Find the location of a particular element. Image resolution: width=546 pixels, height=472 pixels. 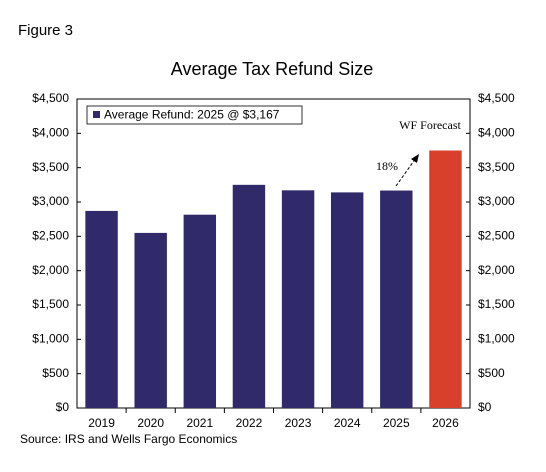

y2-tick-label: $3,500 is located at coordinates (496, 167).